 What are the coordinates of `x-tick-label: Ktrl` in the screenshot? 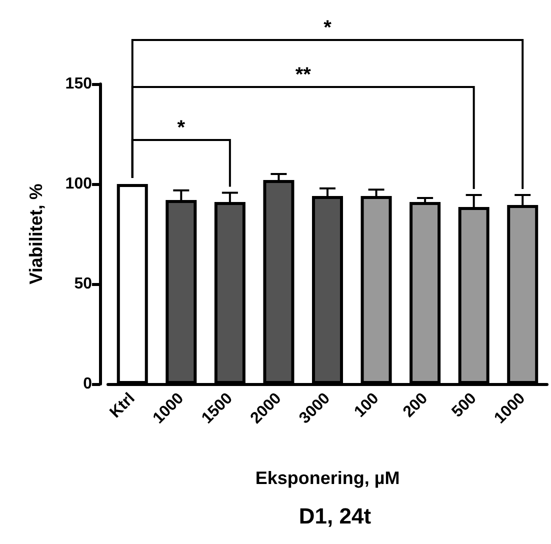 It's located at (122, 406).